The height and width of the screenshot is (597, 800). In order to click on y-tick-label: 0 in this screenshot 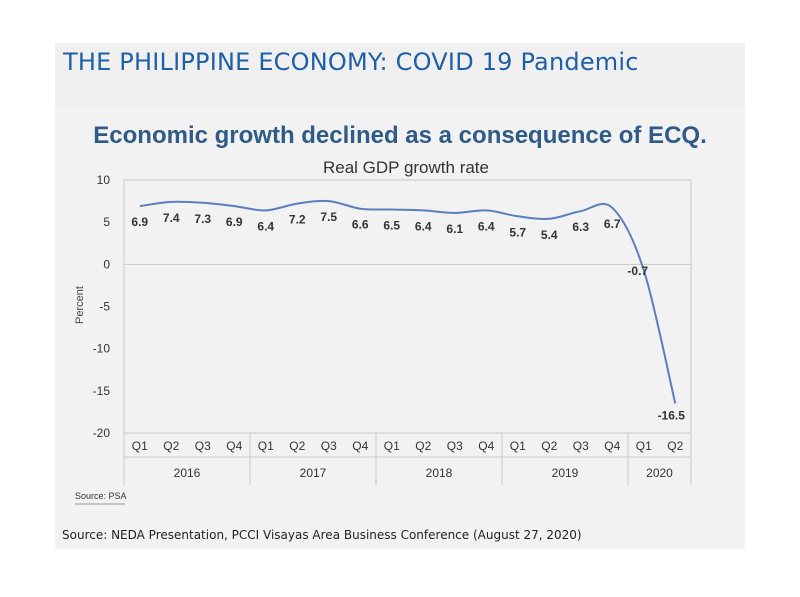, I will do `click(106, 264)`.